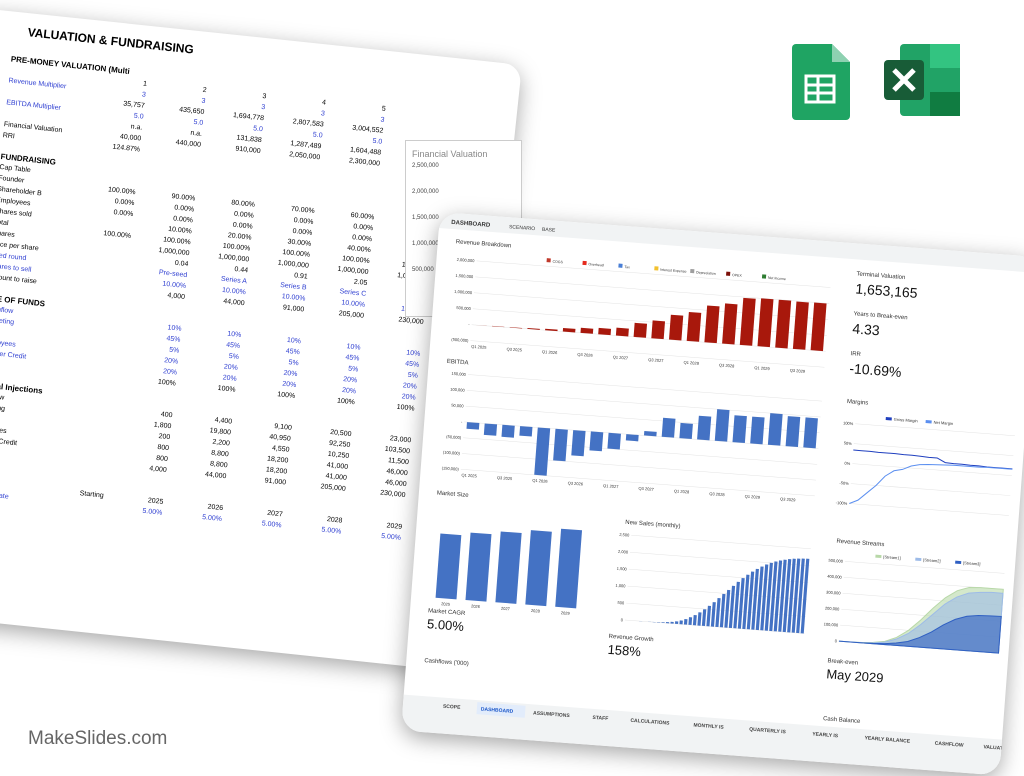 Image resolution: width=1024 pixels, height=776 pixels. Describe the element at coordinates (887, 290) in the screenshot. I see `kpi-value: 1,653,165` at that location.